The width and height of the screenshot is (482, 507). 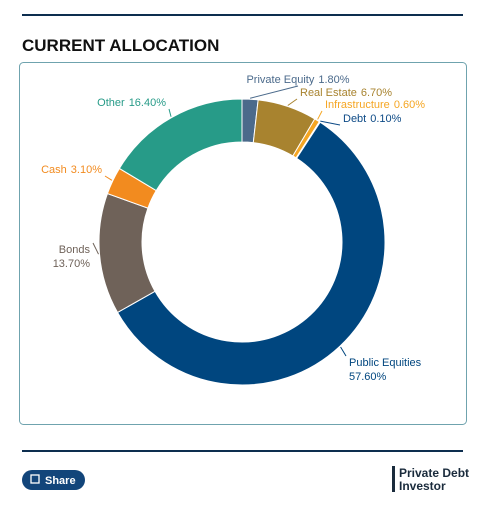 I want to click on slice-label: Debt 0.10%, so click(x=372, y=119).